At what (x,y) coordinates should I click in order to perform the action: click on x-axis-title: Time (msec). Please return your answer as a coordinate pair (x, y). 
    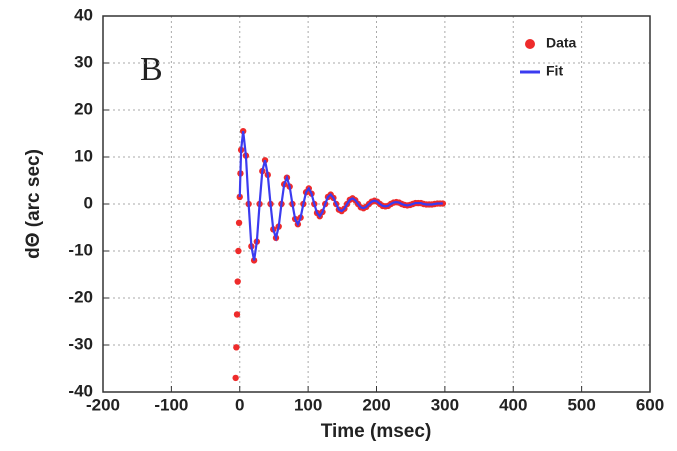
    Looking at the image, I should click on (376, 431).